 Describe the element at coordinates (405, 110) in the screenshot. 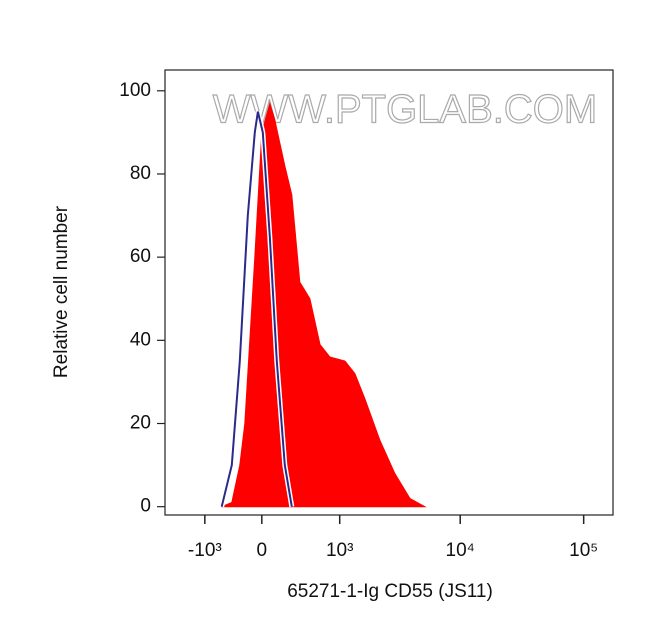

I see `watermark: WWW.PTGLAB.COM` at that location.